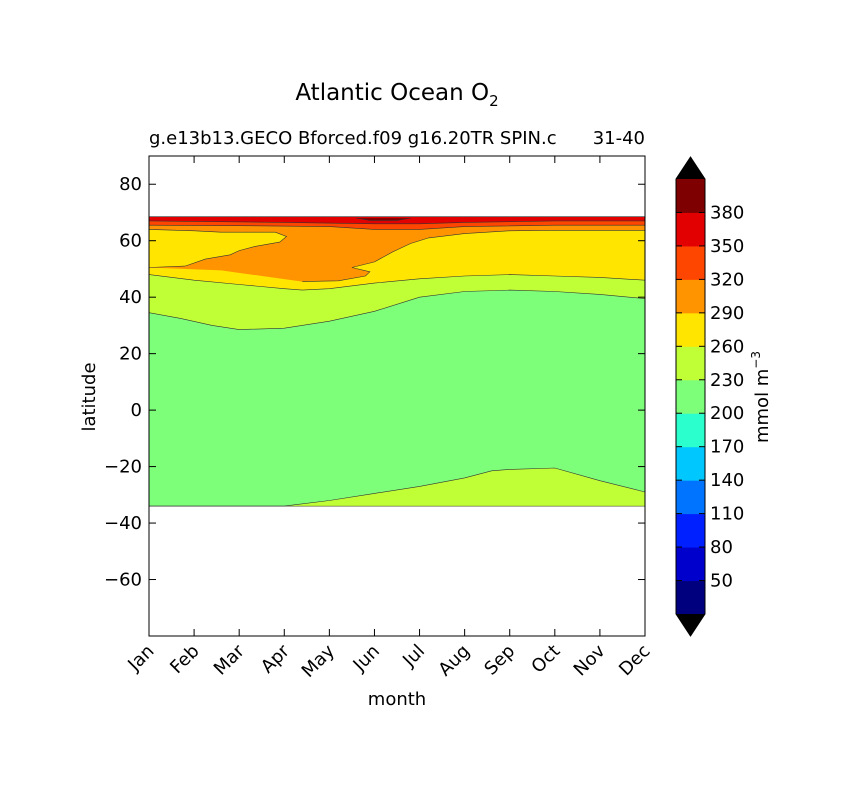 This screenshot has width=854, height=788. Describe the element at coordinates (690, 168) in the screenshot. I see `colorbar-extend-high` at that location.